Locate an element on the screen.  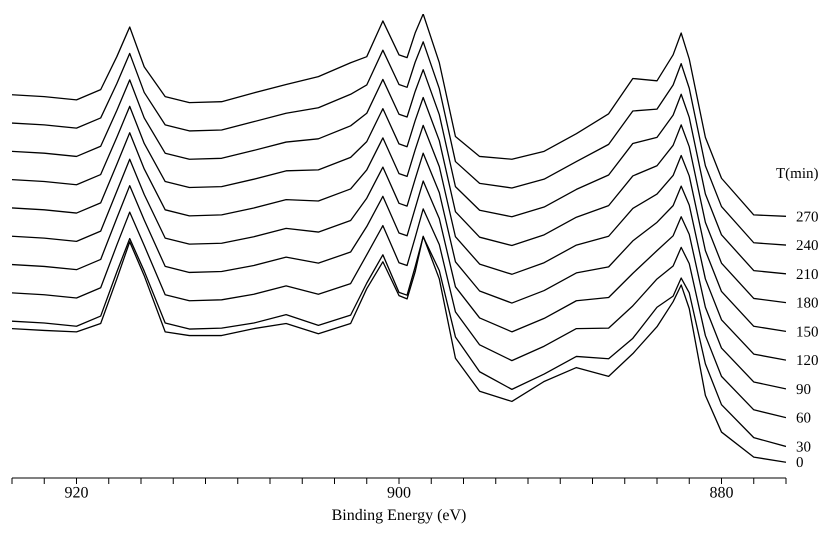
x-axis-title: Binding Energy (eV) is located at coordinates (399, 515).